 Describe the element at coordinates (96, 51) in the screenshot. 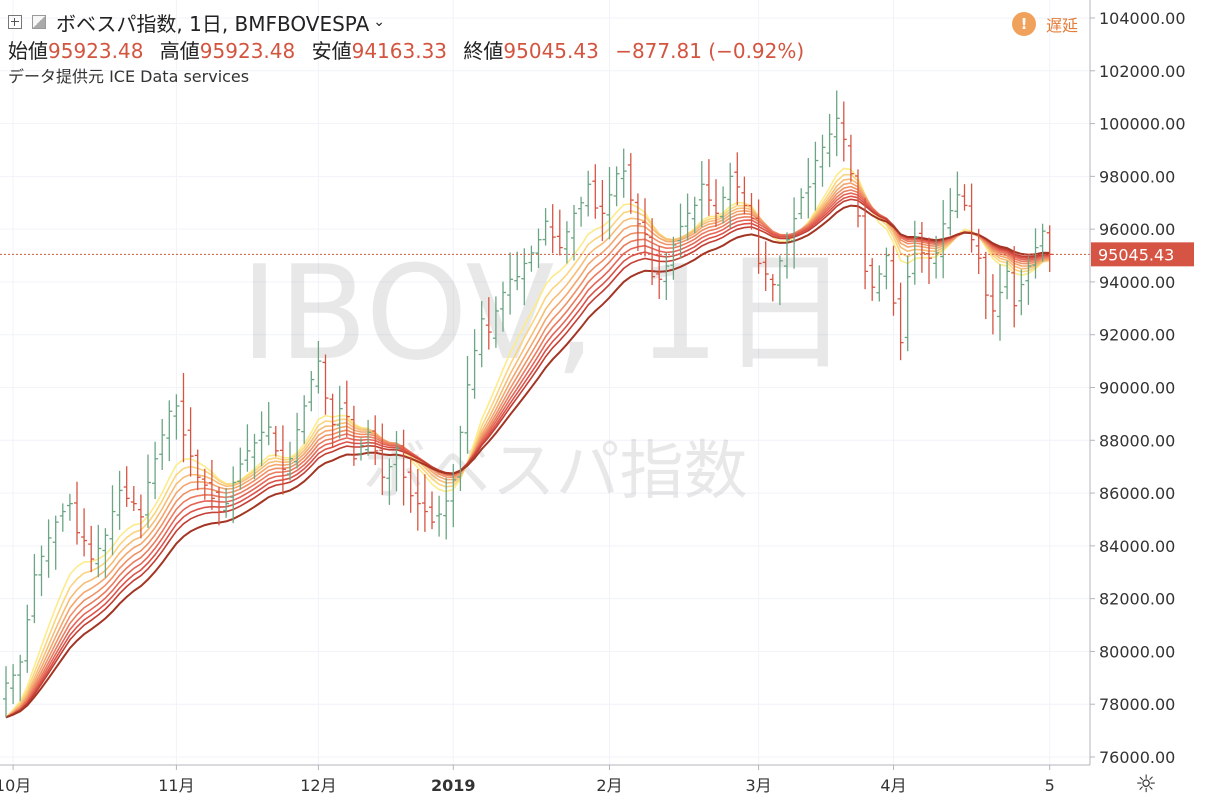

I see `open-value: 95923.48` at that location.